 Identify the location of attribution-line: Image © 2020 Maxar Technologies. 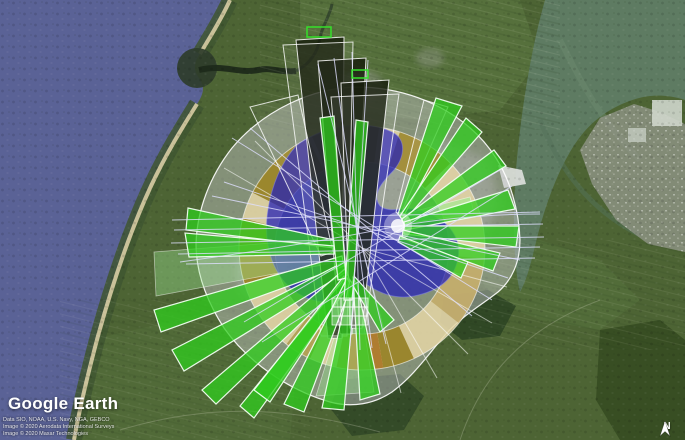
(45, 434).